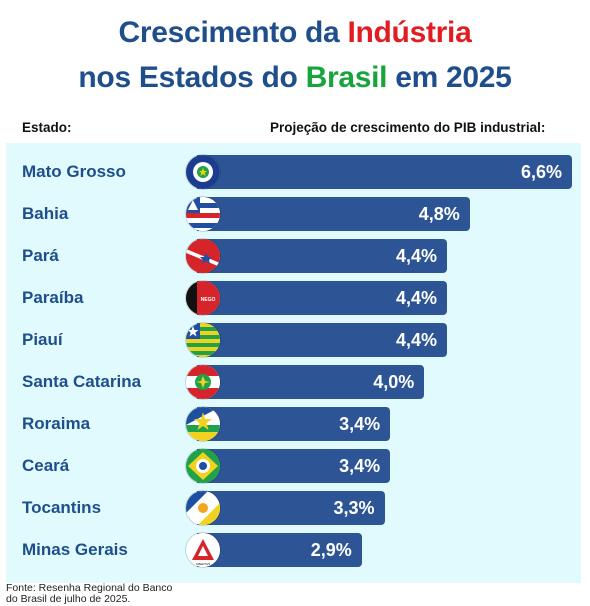 Image resolution: width=590 pixels, height=606 pixels. I want to click on title-line-1: Crescimento da Indústria, so click(295, 32).